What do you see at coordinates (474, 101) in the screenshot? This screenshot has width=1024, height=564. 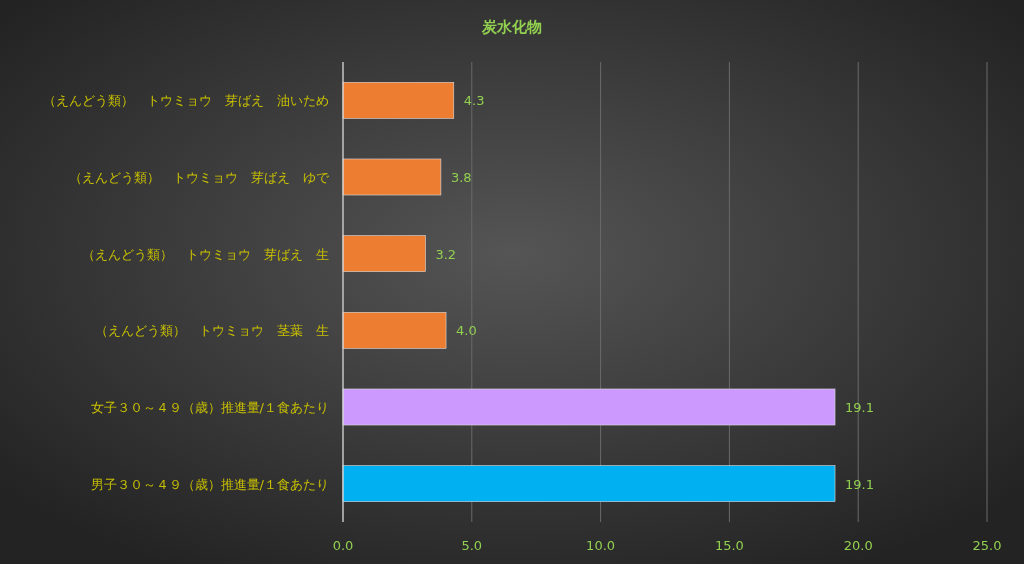 I see `data-label: 4.3` at bounding box center [474, 101].